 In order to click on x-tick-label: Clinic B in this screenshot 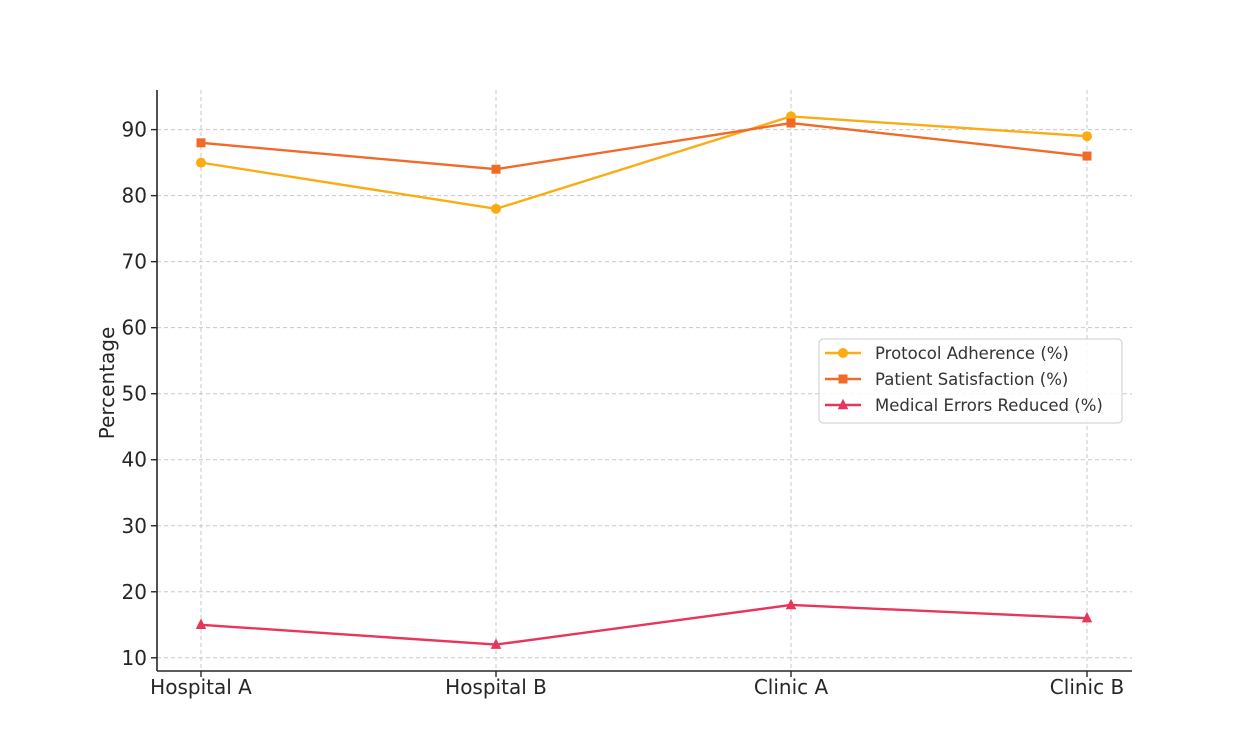, I will do `click(1087, 687)`.